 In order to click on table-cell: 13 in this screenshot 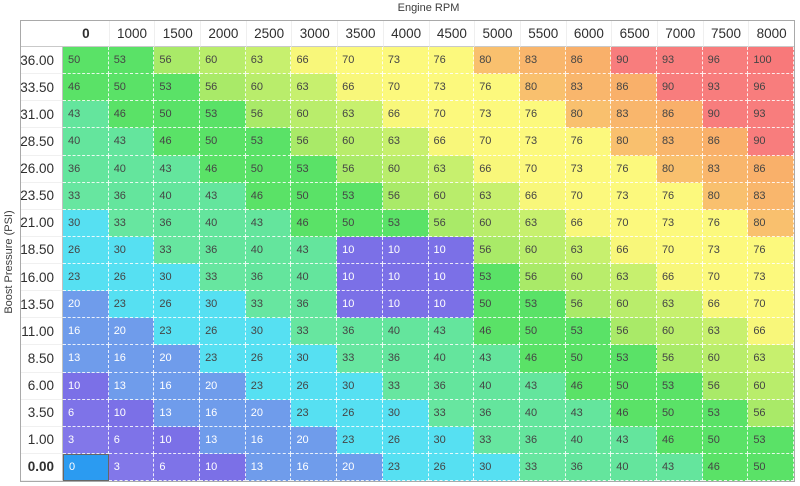, I will do `click(268, 467)`.